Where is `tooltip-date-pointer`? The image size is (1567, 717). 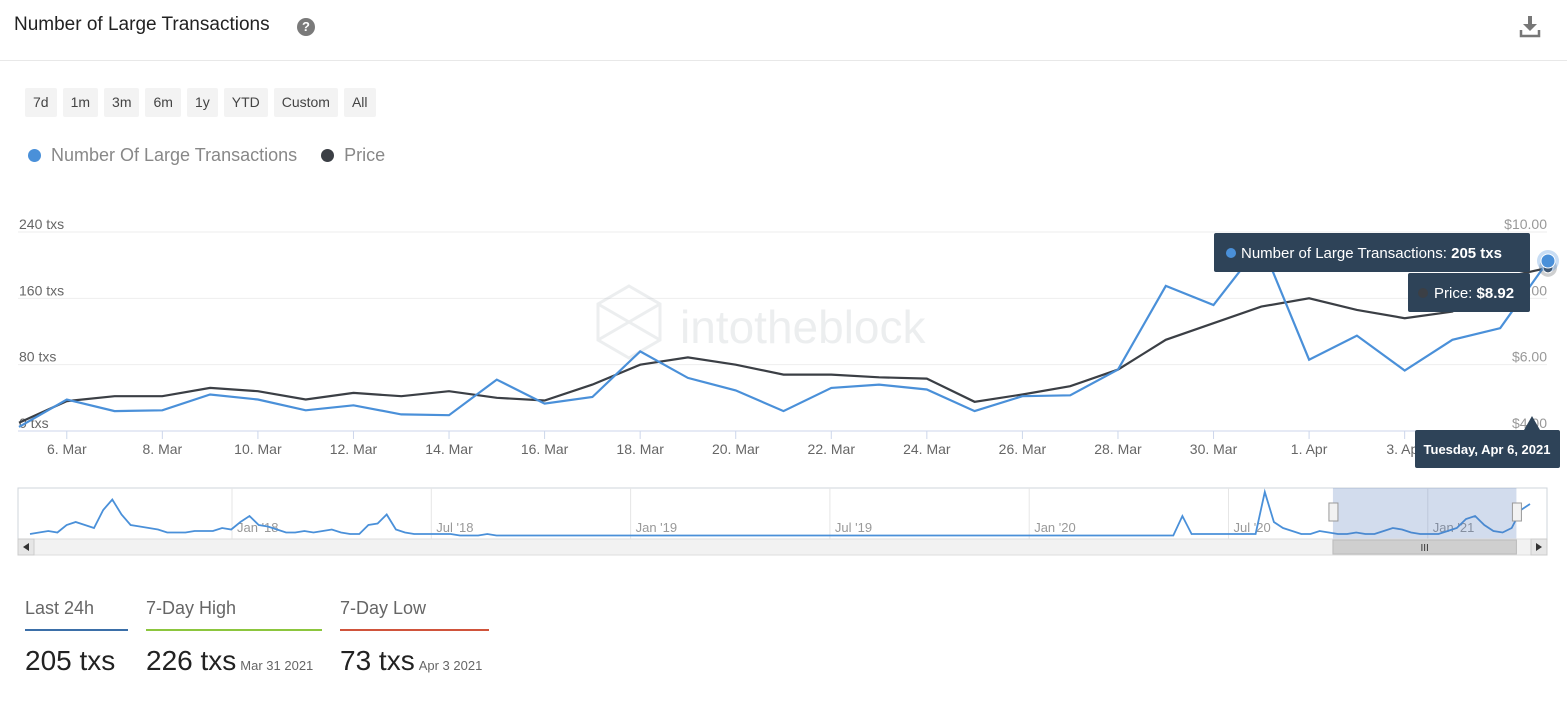
tooltip-date-pointer is located at coordinates (1532, 423).